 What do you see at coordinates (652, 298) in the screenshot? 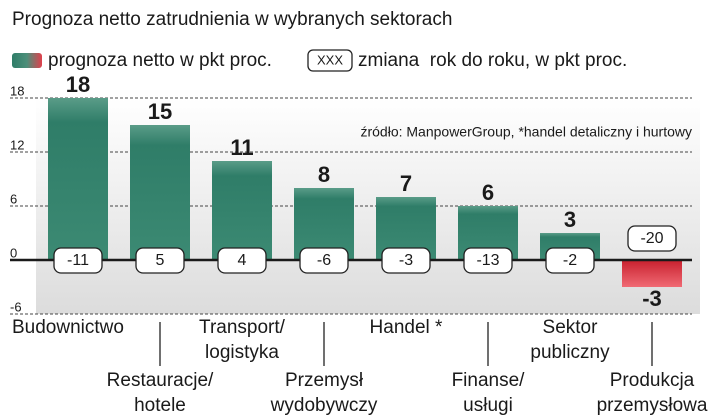
I see `value-label: -3` at bounding box center [652, 298].